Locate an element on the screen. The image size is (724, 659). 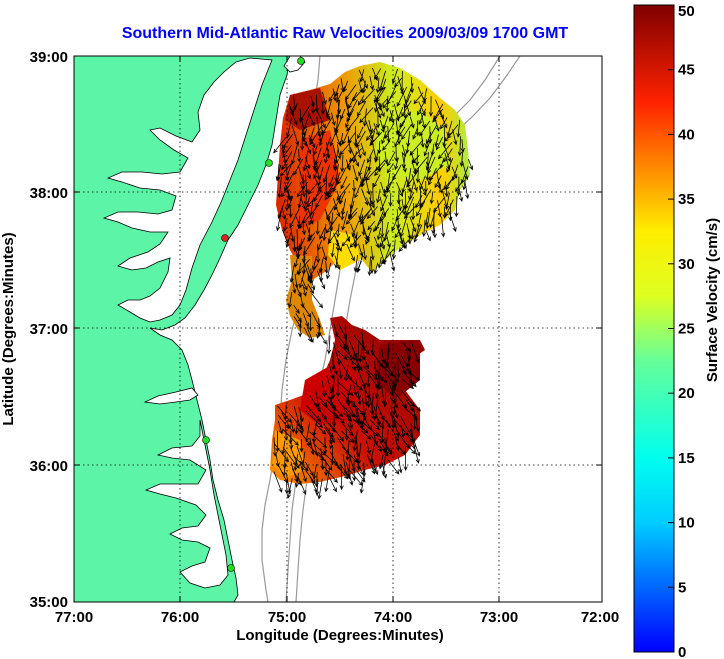
x-tick-label: 77:00 is located at coordinates (74, 617).